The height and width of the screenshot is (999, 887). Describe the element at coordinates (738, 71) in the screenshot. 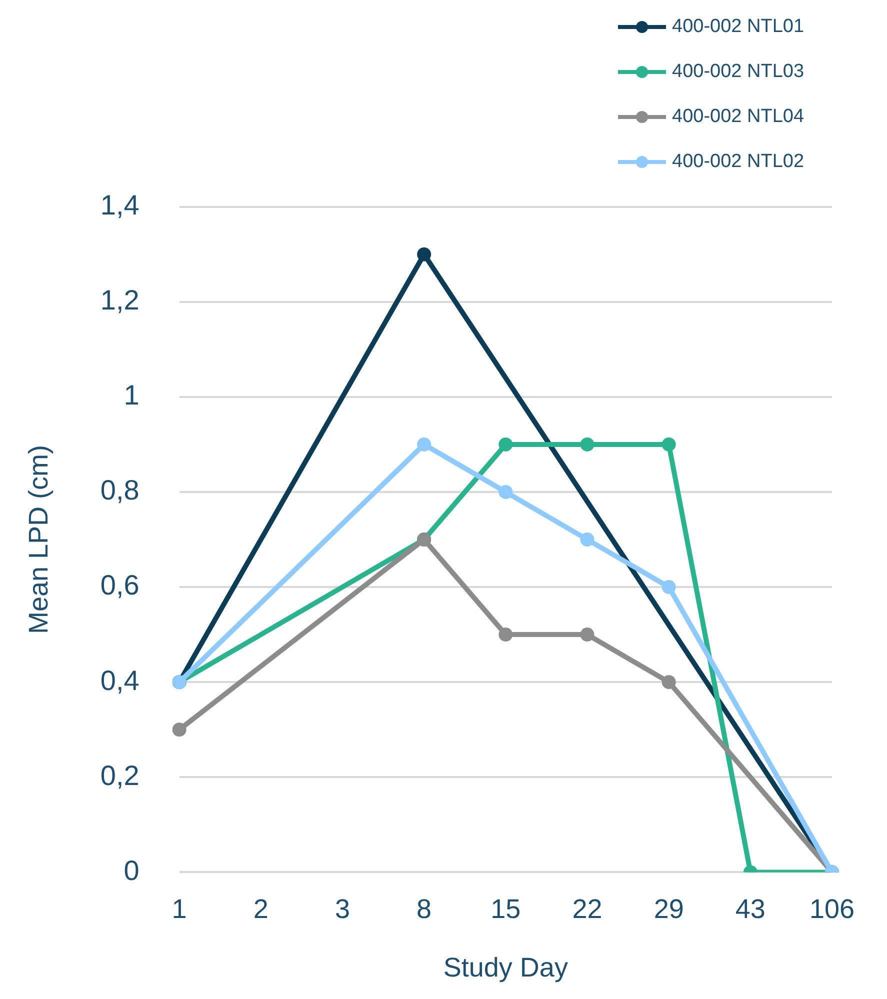

I see `legend-label: 400-002 NTL03` at that location.